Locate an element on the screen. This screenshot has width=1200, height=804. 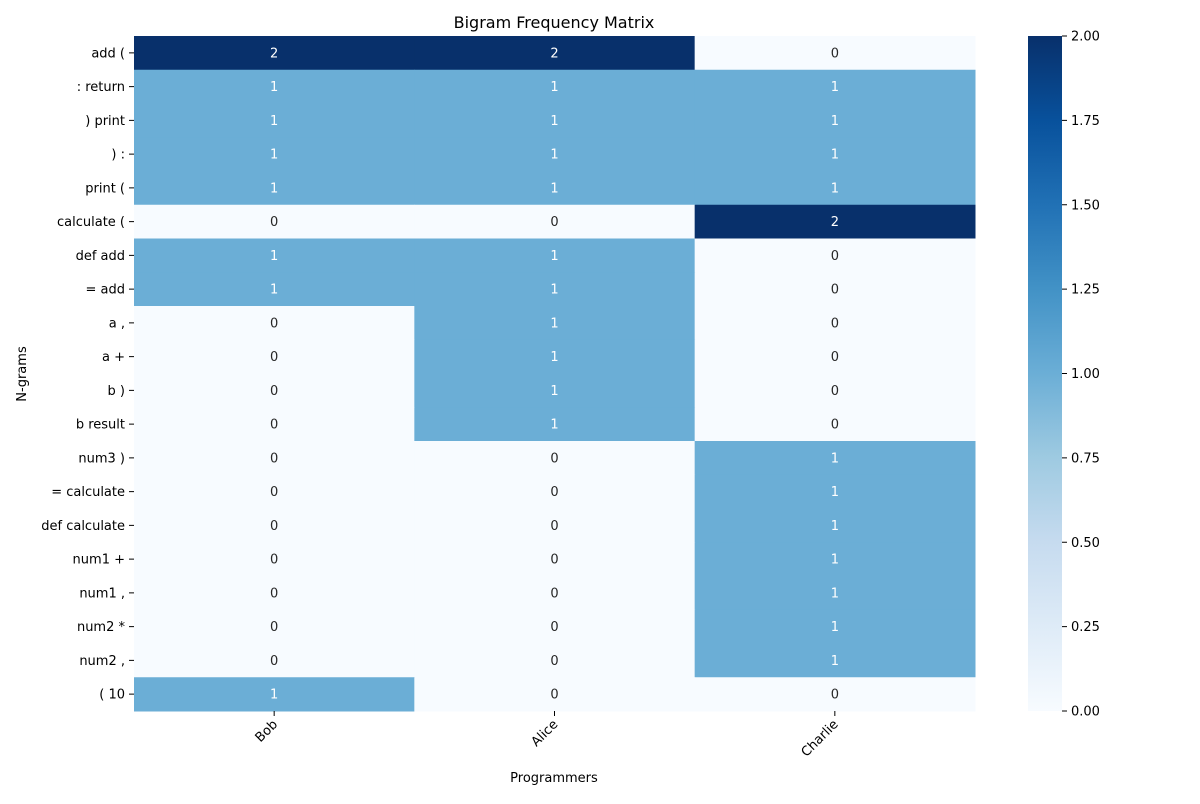
y-tick-label: num2 * is located at coordinates (101, 627).